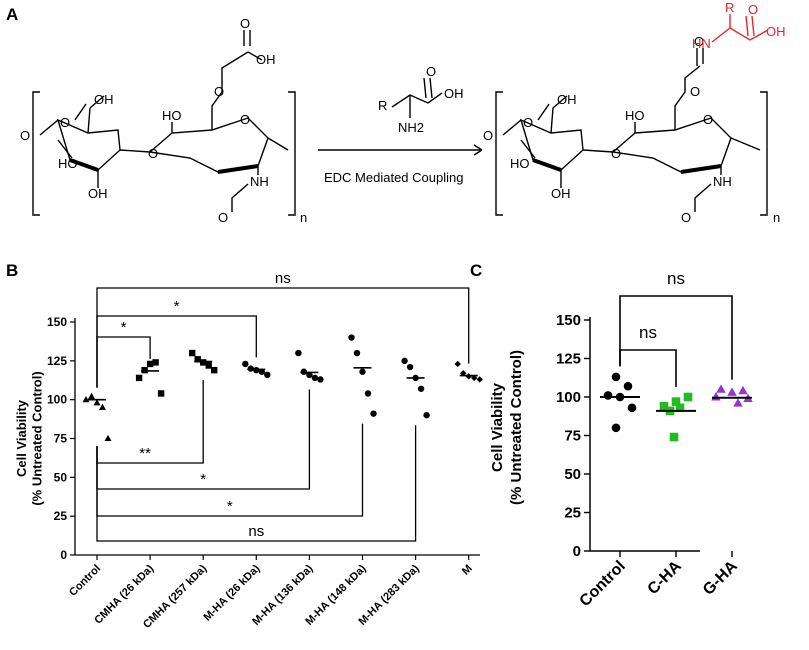  I want to click on svg-text: NH, so click(259, 181).